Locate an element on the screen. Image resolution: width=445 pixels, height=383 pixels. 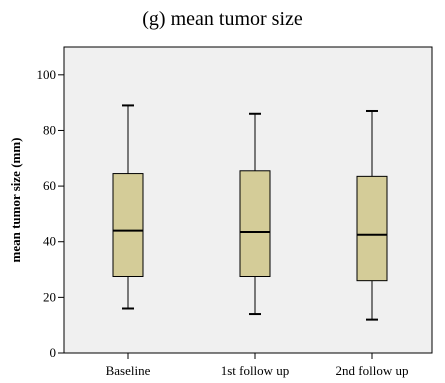
x-tick-label: 2nd follow up is located at coordinates (372, 370).